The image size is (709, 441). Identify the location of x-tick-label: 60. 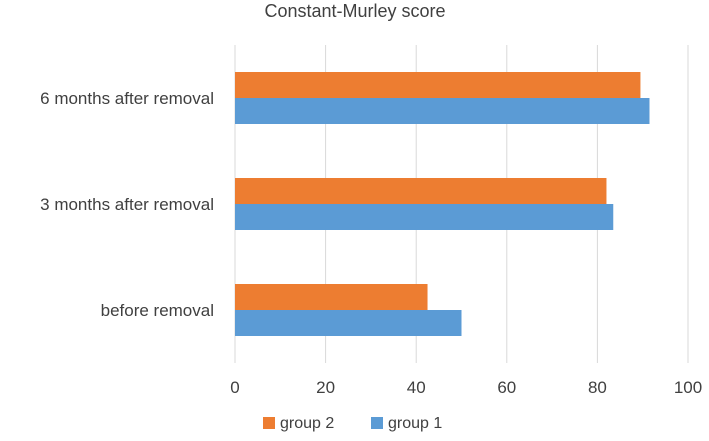
(506, 387).